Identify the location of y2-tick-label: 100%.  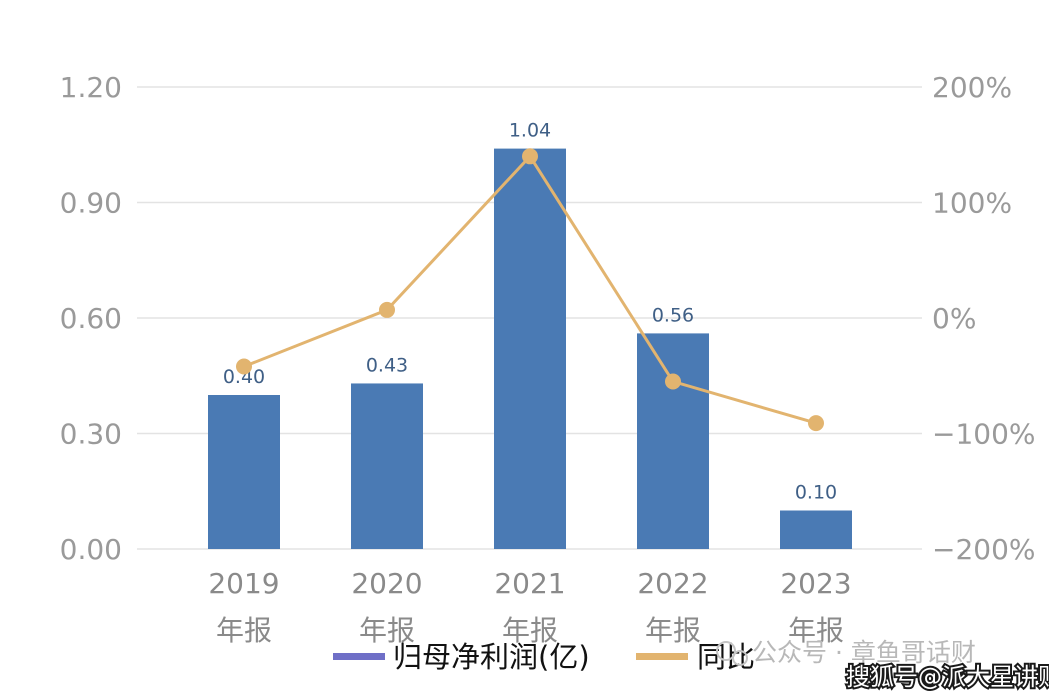
(972, 203).